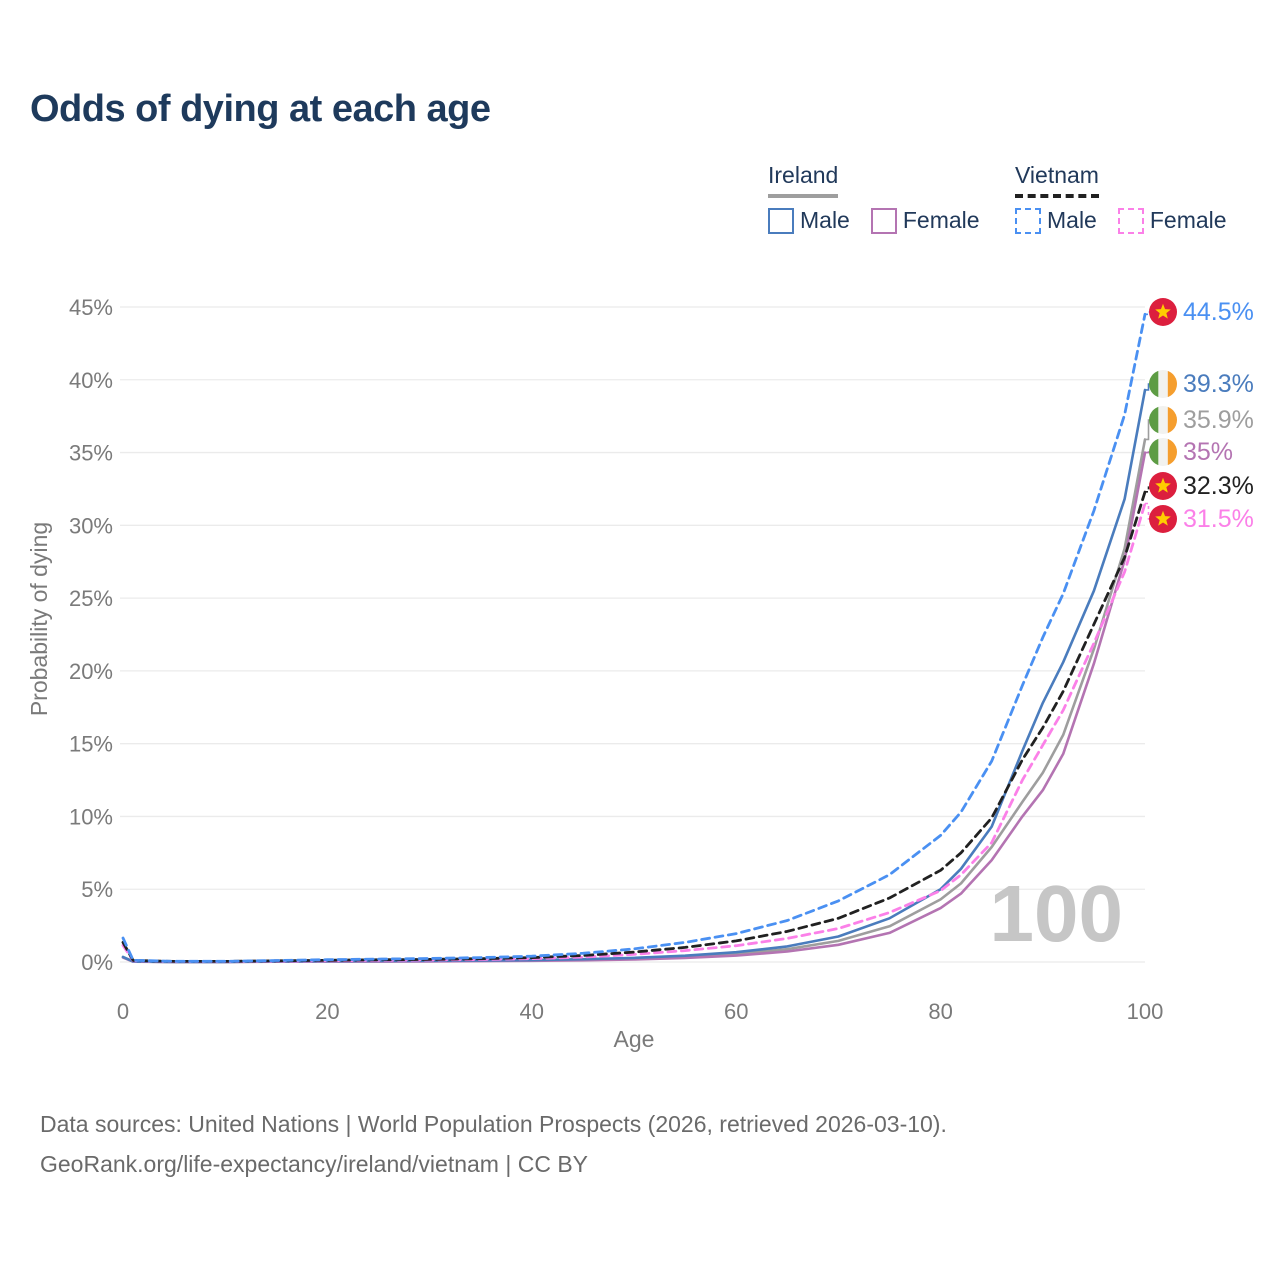 The width and height of the screenshot is (1280, 1280). Describe the element at coordinates (1121, 198) in the screenshot. I see `legend-group-vietnam: Vietnam Male Female` at that location.